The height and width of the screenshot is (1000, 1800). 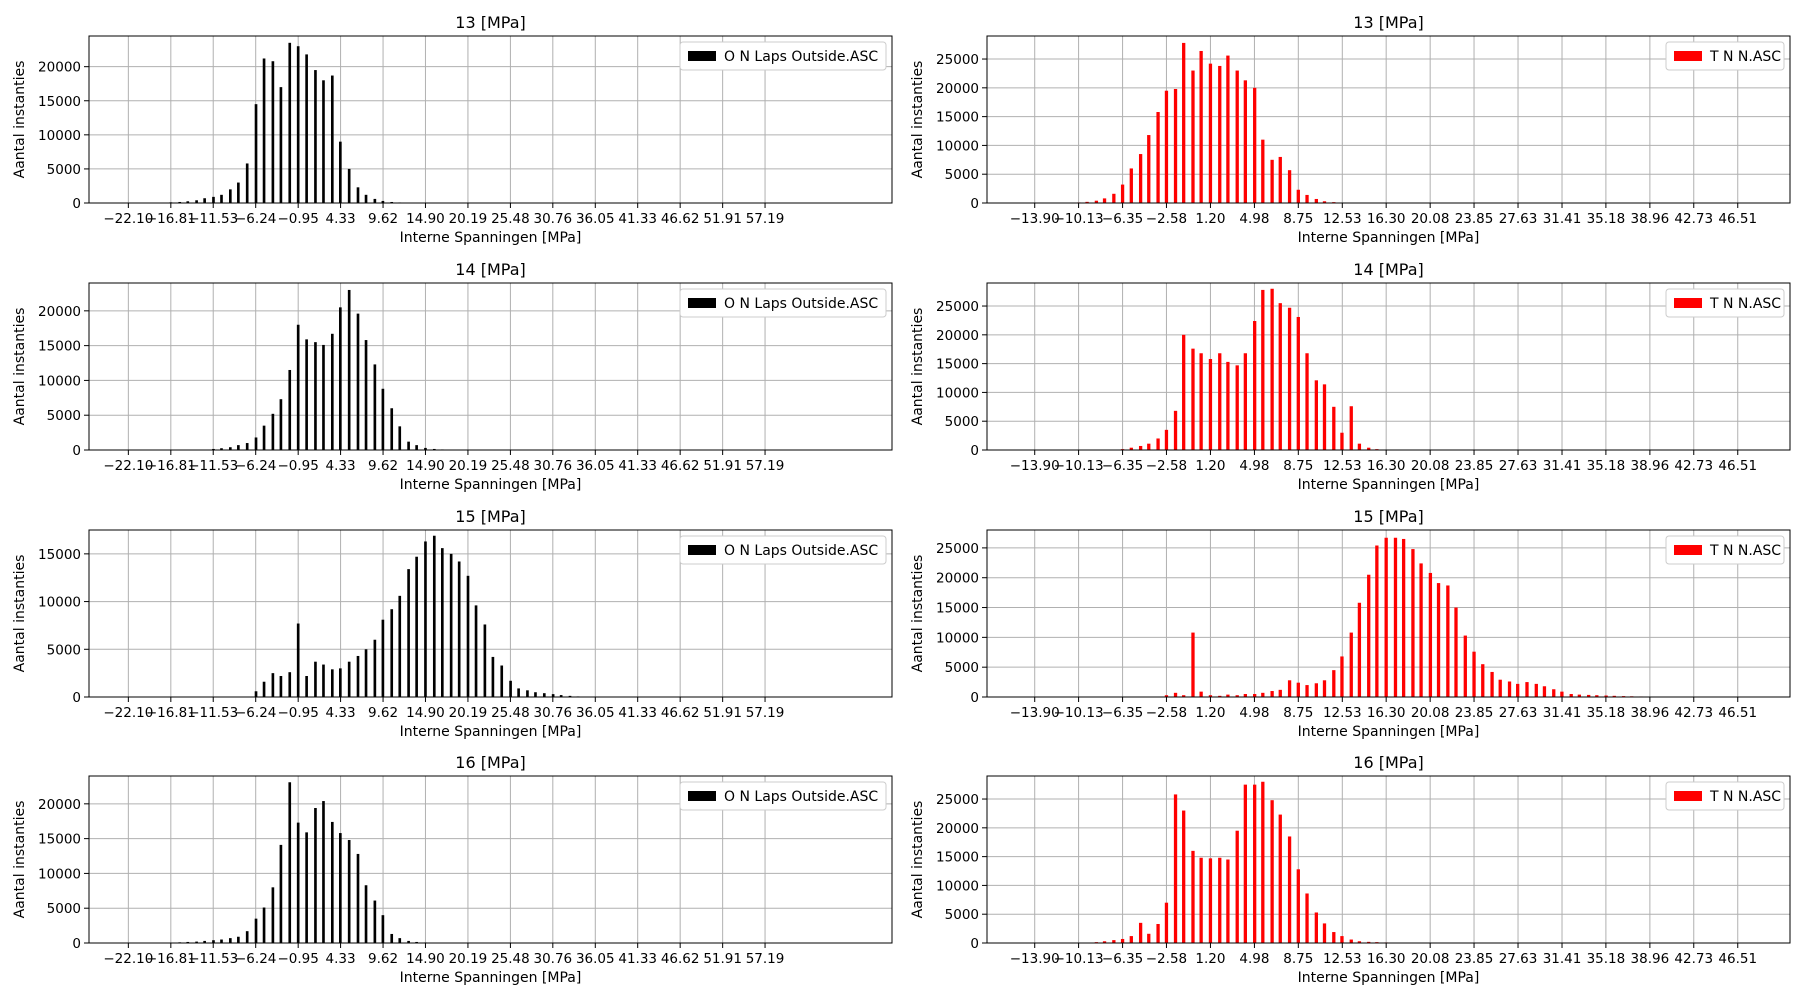 I want to click on x-tick-label: −11.53, so click(x=213, y=219).